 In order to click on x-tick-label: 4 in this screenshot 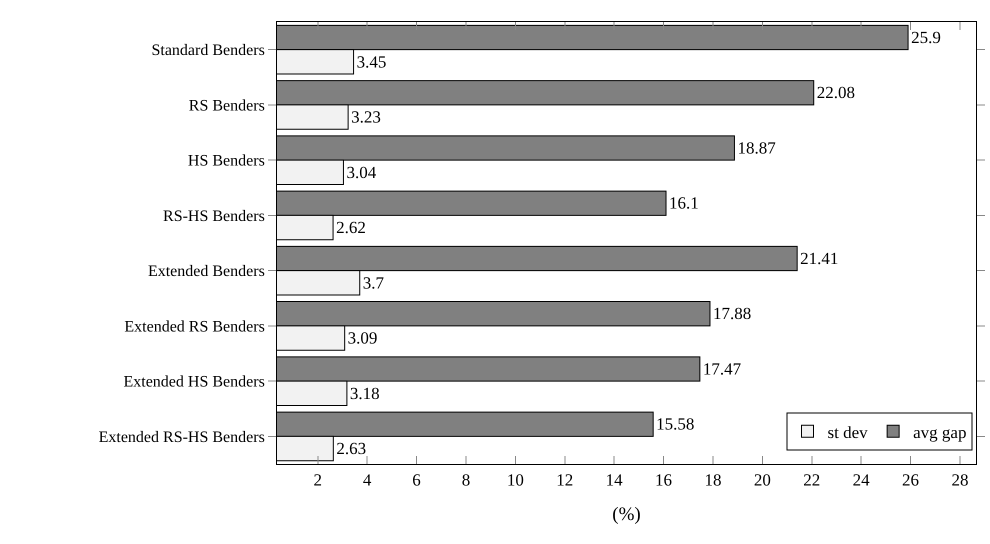, I will do `click(367, 480)`.